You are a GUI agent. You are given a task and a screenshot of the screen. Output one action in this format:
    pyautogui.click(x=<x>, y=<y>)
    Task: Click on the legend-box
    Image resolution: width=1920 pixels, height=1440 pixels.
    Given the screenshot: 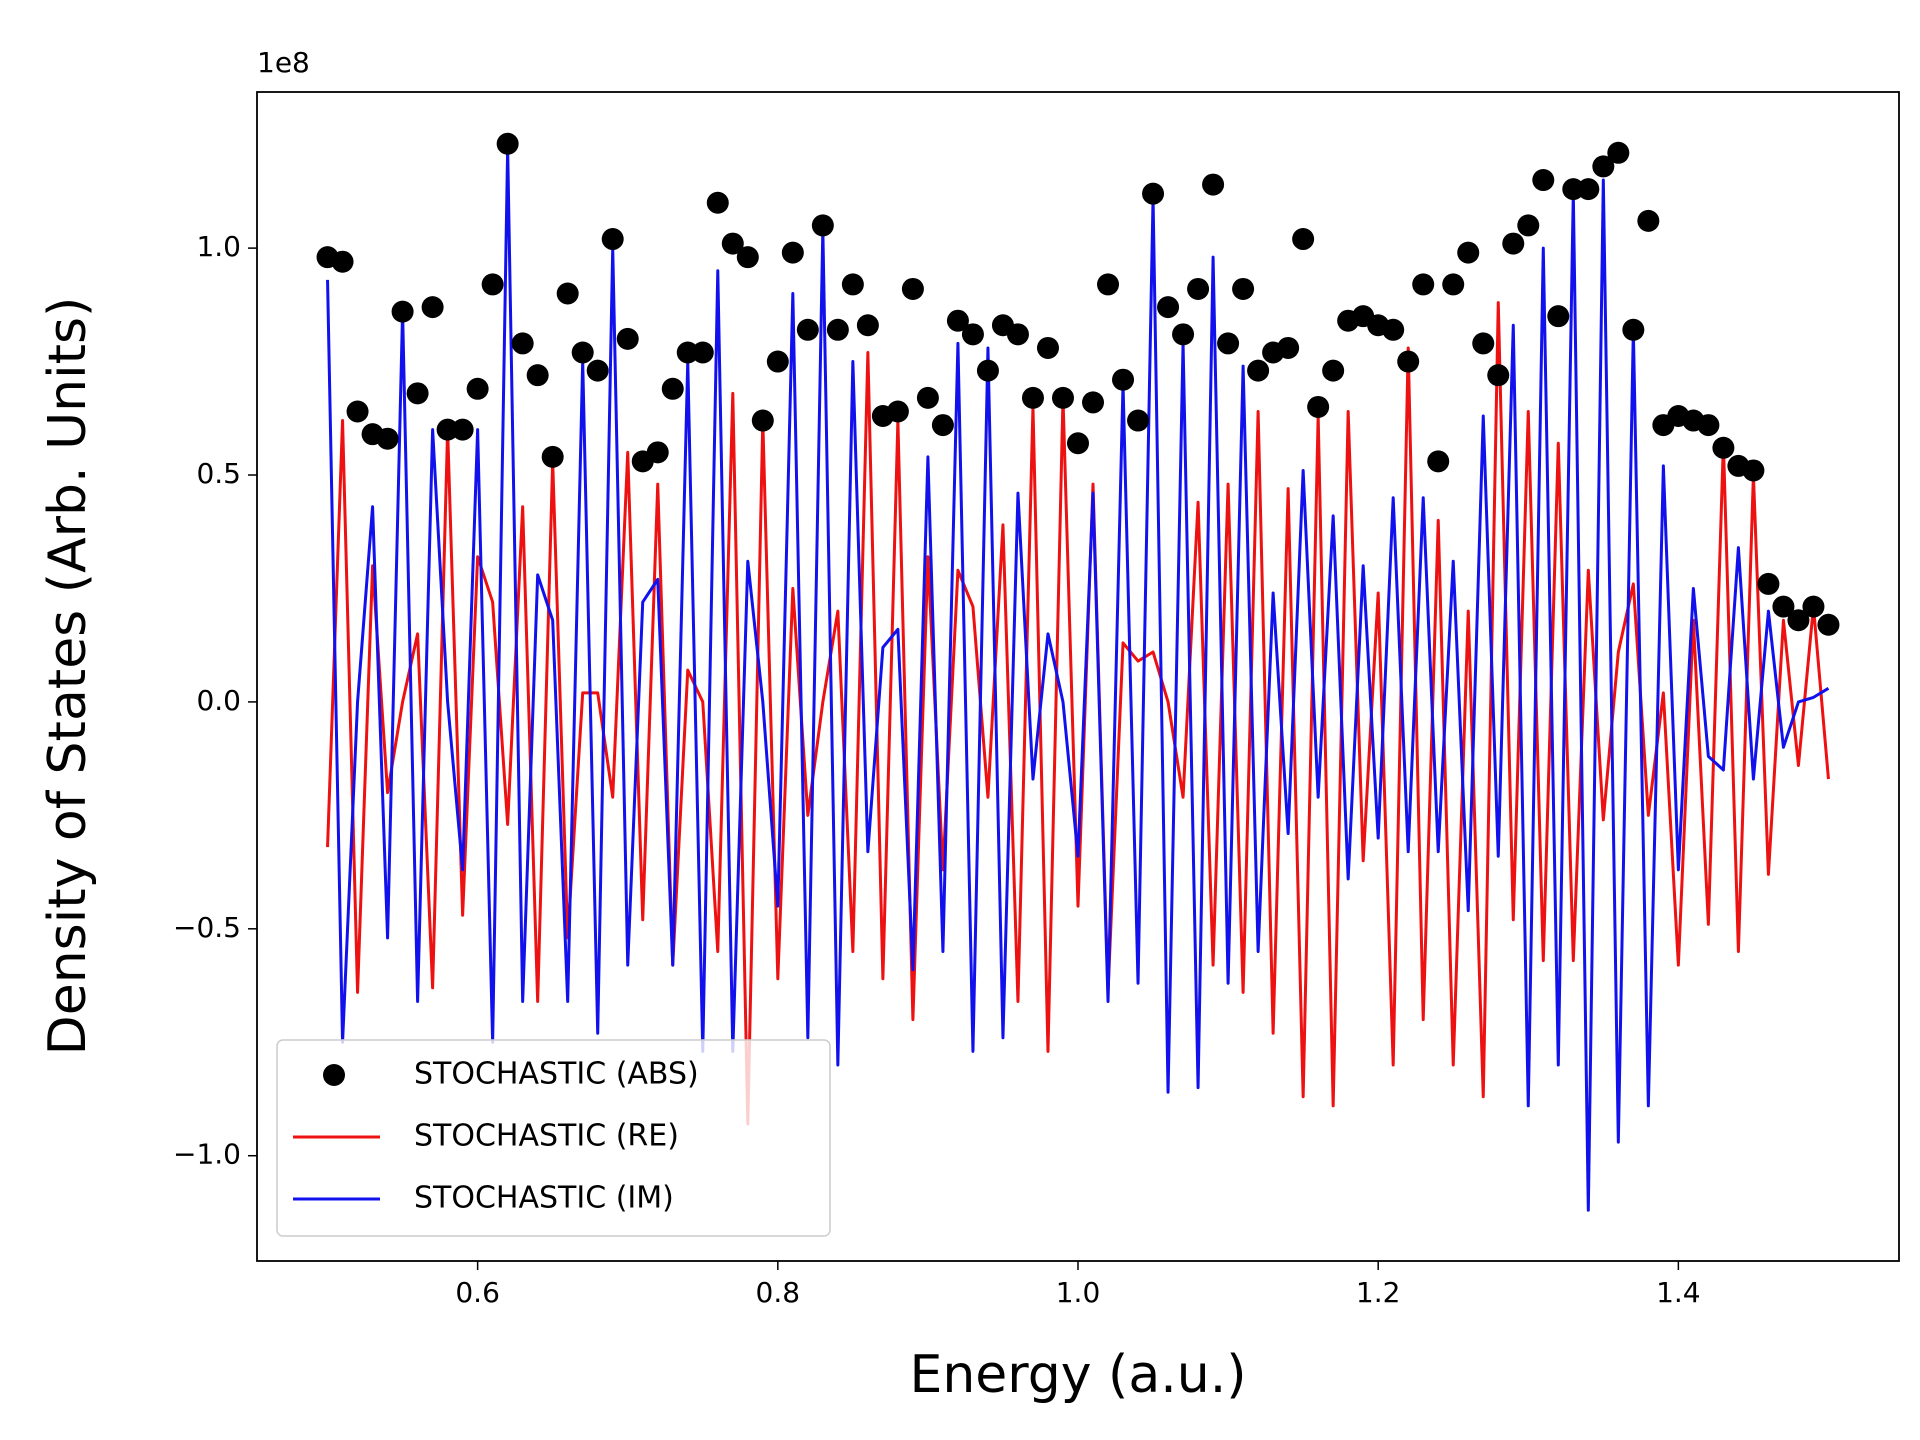 What is the action you would take?
    pyautogui.click(x=553, y=1138)
    